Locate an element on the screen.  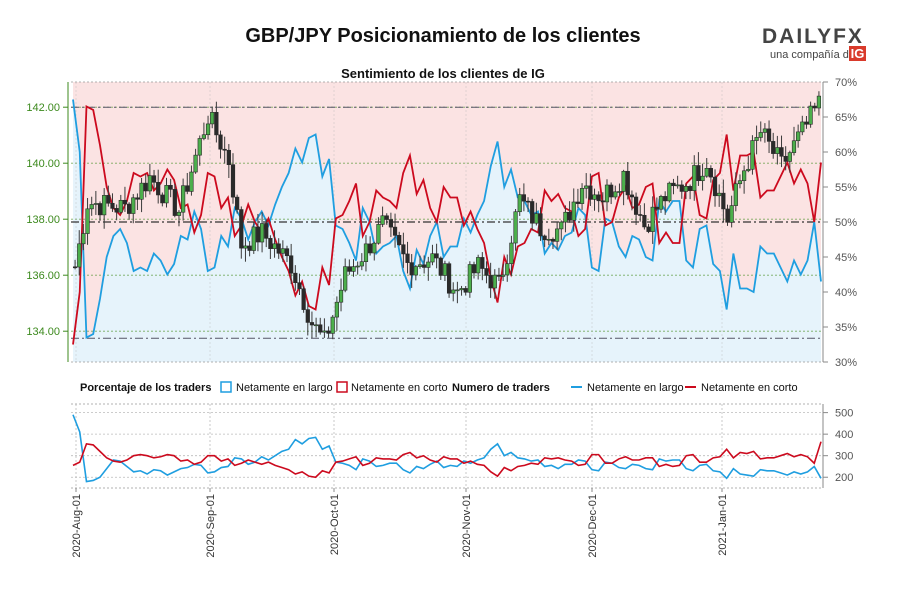
right-tick-label: 70% is located at coordinates (846, 83).